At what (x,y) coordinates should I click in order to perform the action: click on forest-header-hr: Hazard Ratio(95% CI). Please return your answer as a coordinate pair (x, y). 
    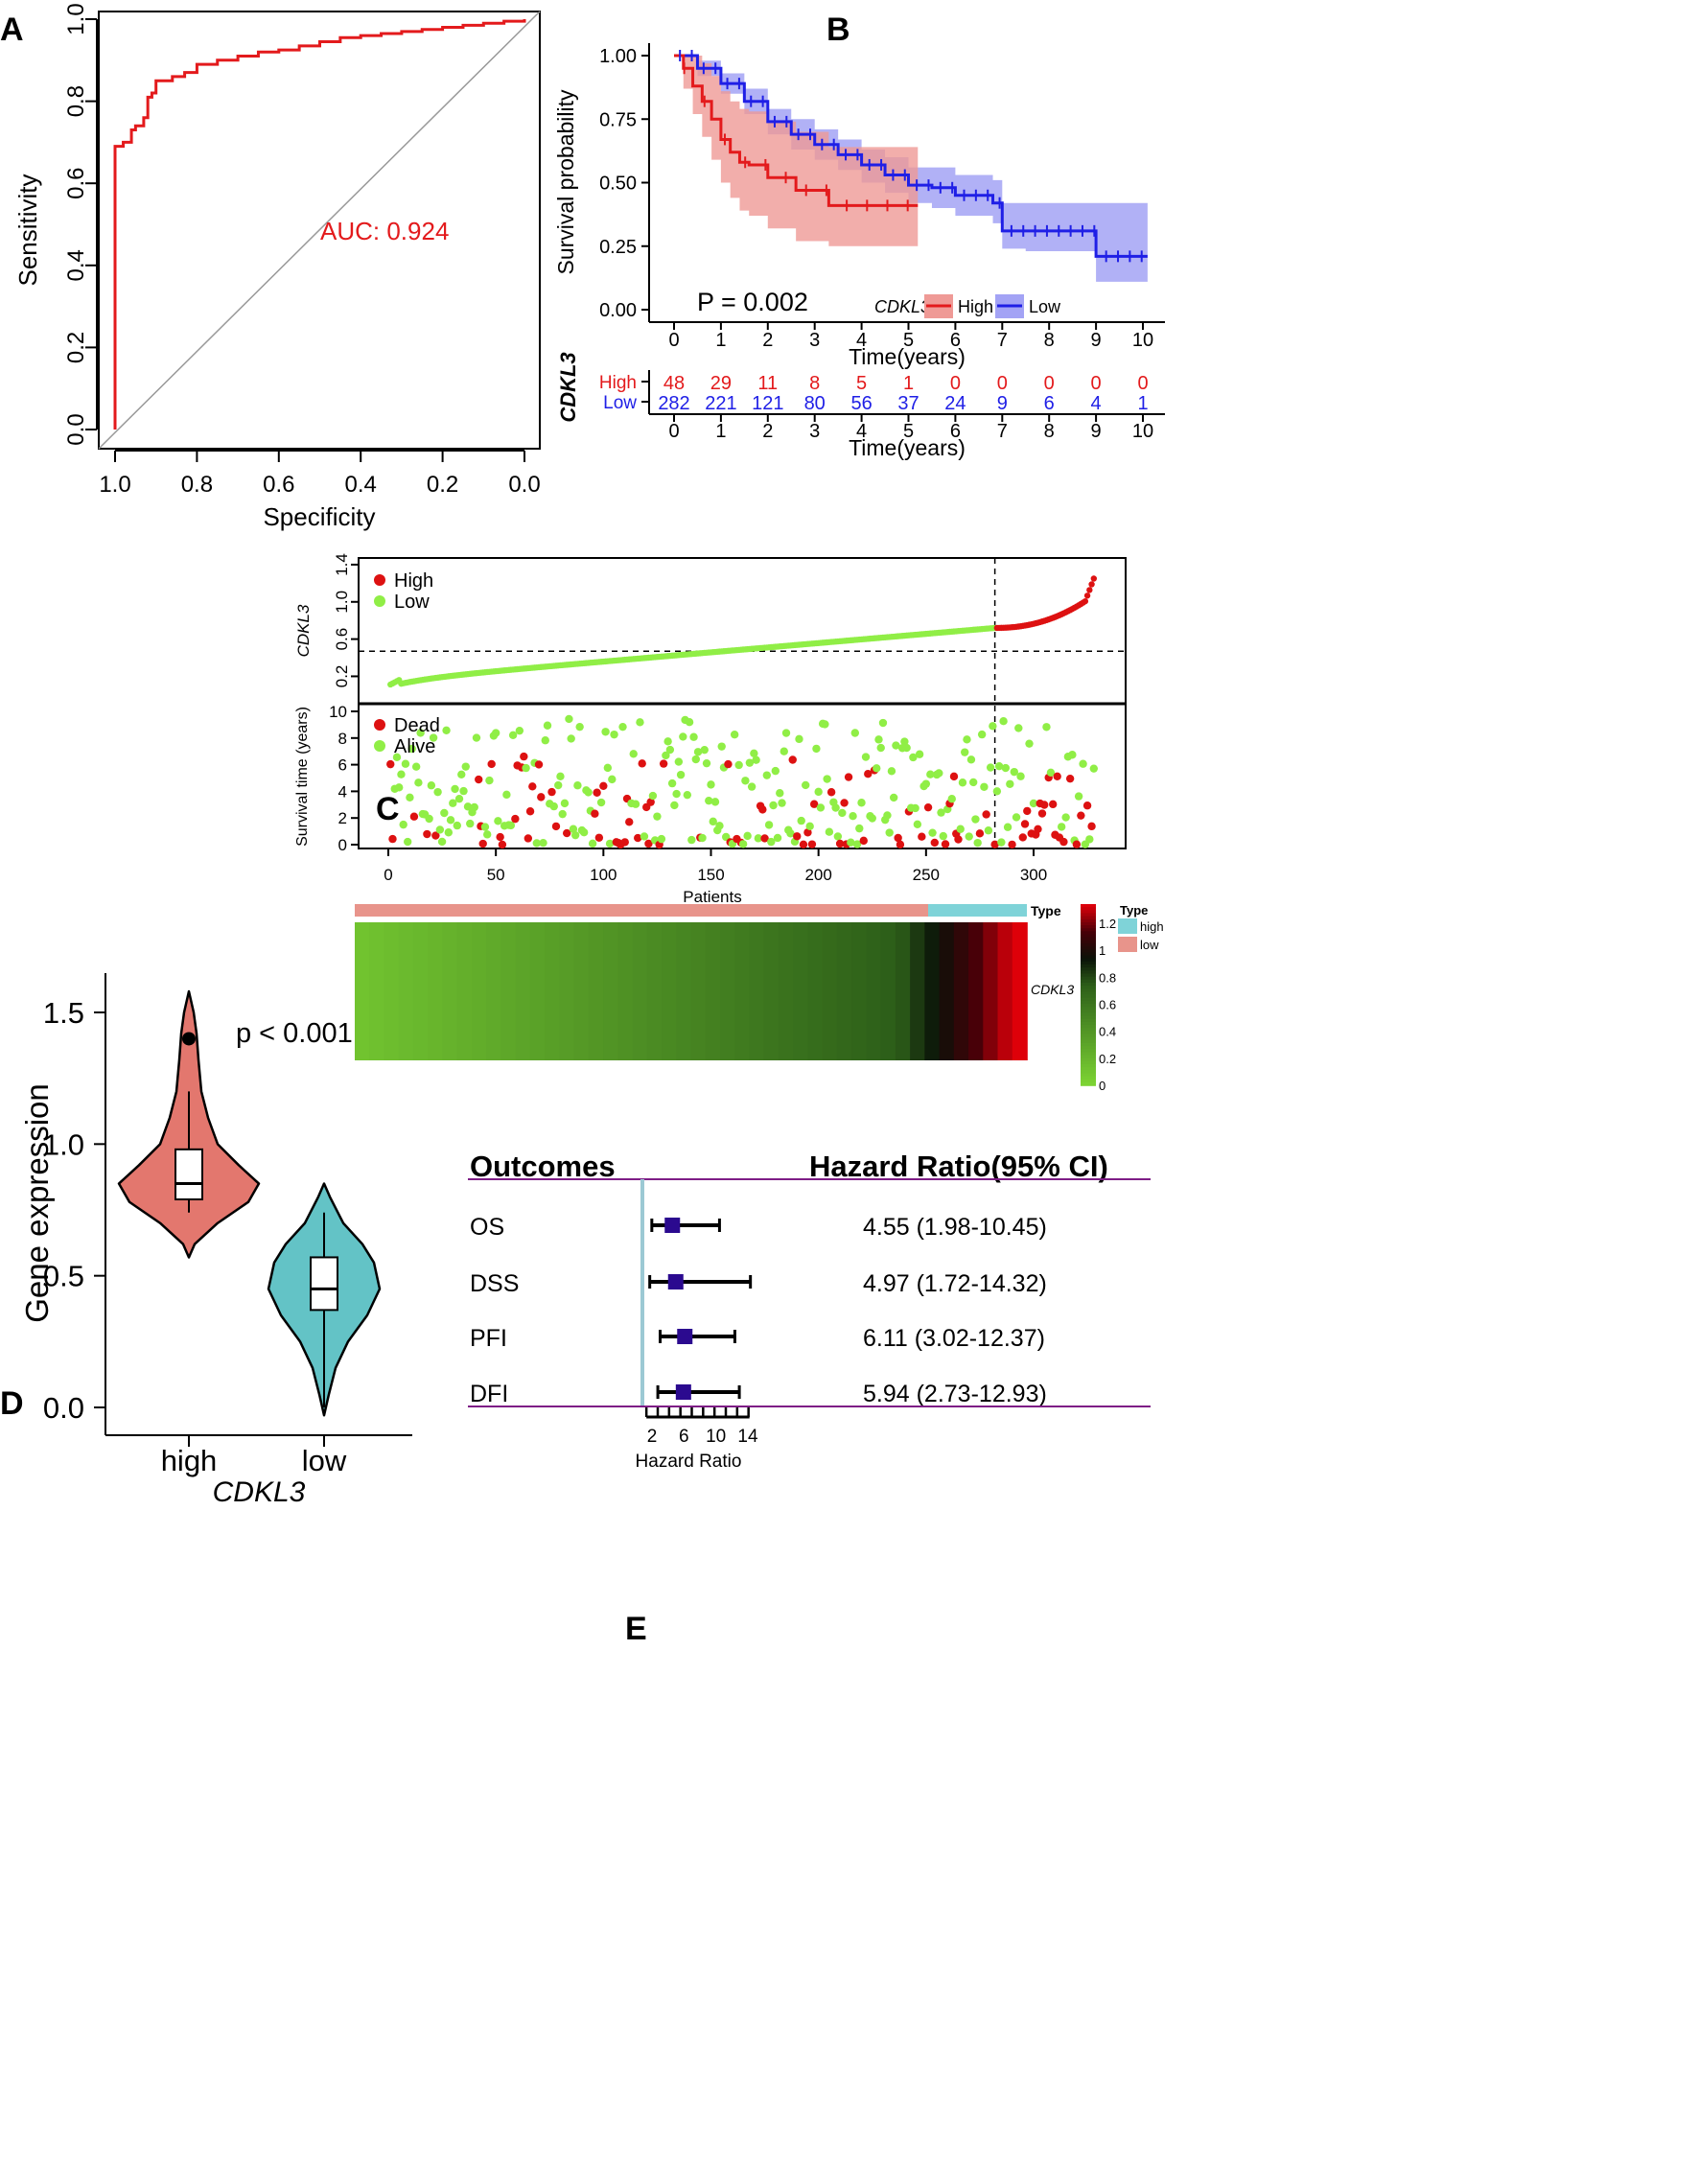
    Looking at the image, I should click on (958, 1166).